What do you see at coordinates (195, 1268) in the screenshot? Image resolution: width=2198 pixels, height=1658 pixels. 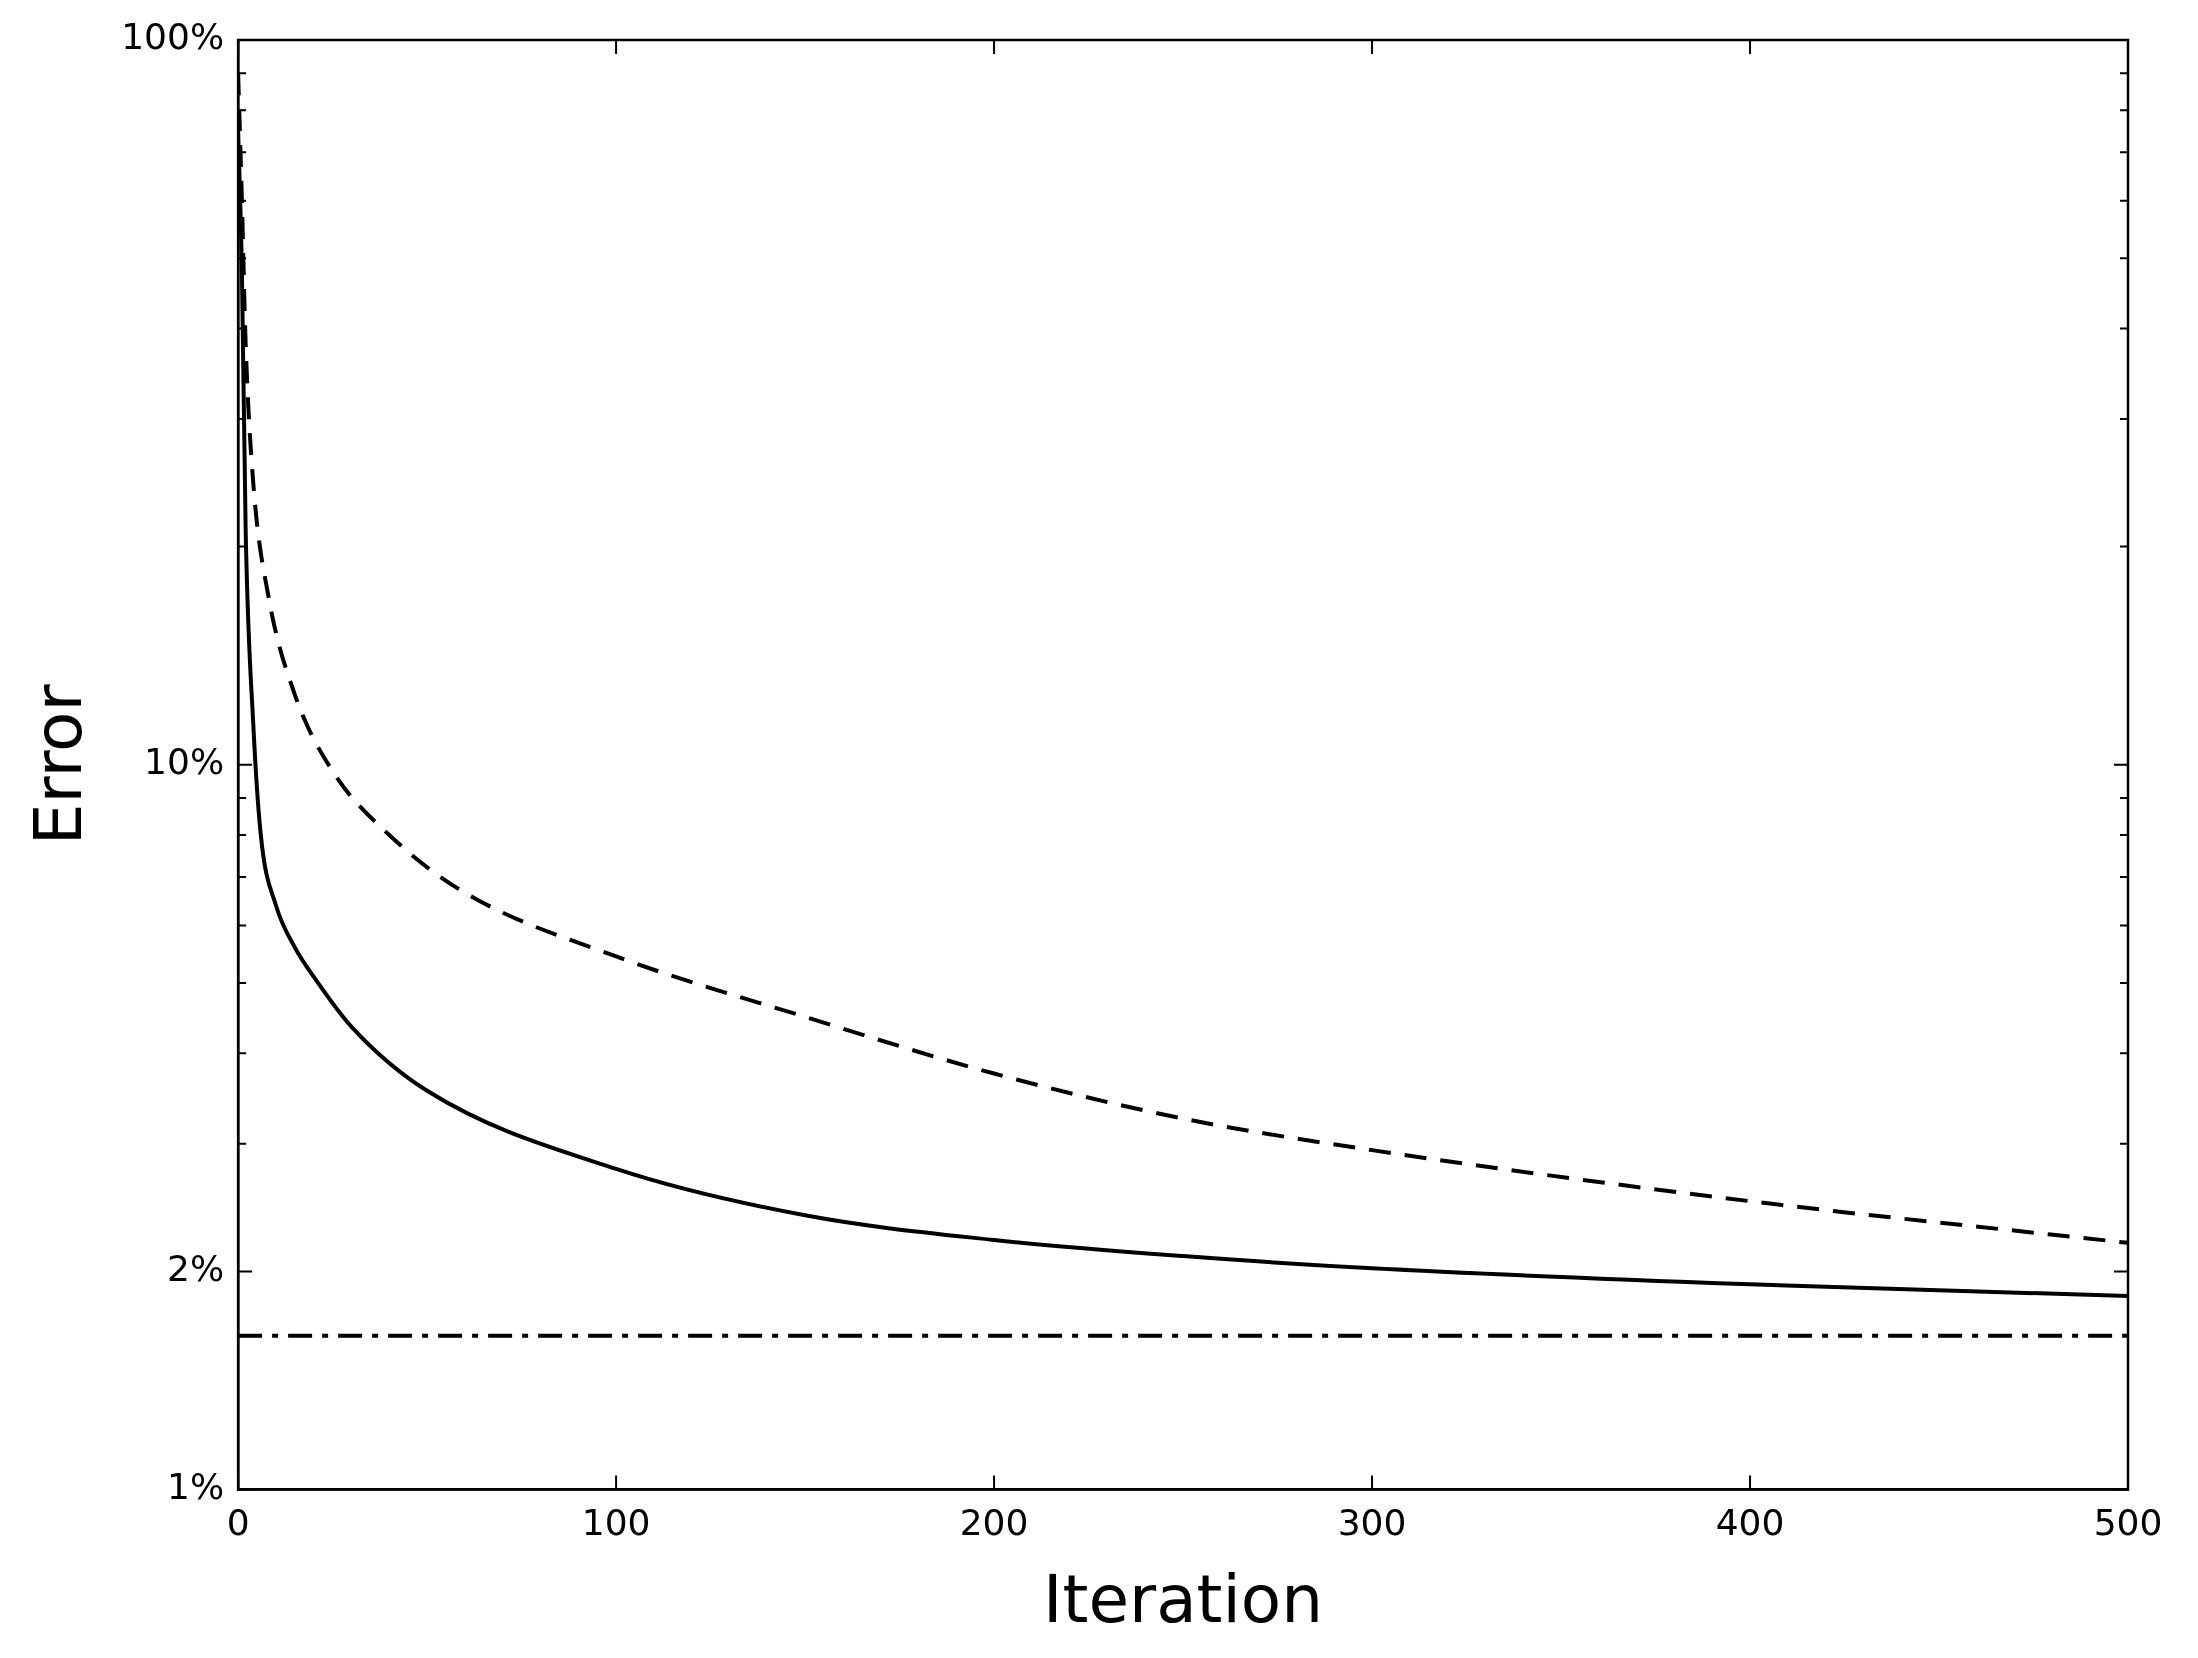 I see `y-tick-label: 2%` at bounding box center [195, 1268].